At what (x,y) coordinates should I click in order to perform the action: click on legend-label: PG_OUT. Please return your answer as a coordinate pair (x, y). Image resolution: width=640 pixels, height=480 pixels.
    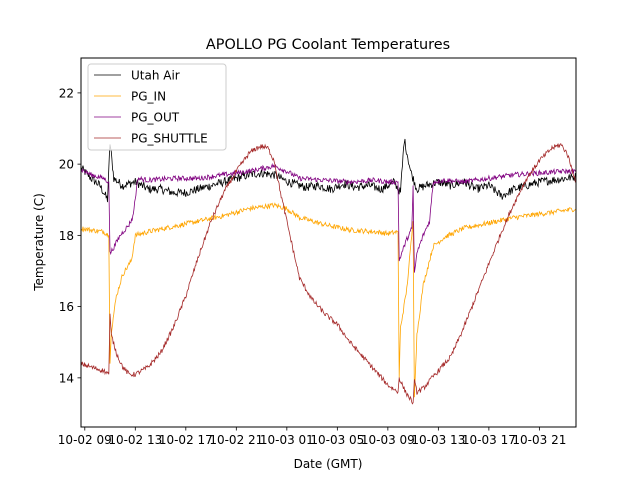
    Looking at the image, I should click on (155, 118).